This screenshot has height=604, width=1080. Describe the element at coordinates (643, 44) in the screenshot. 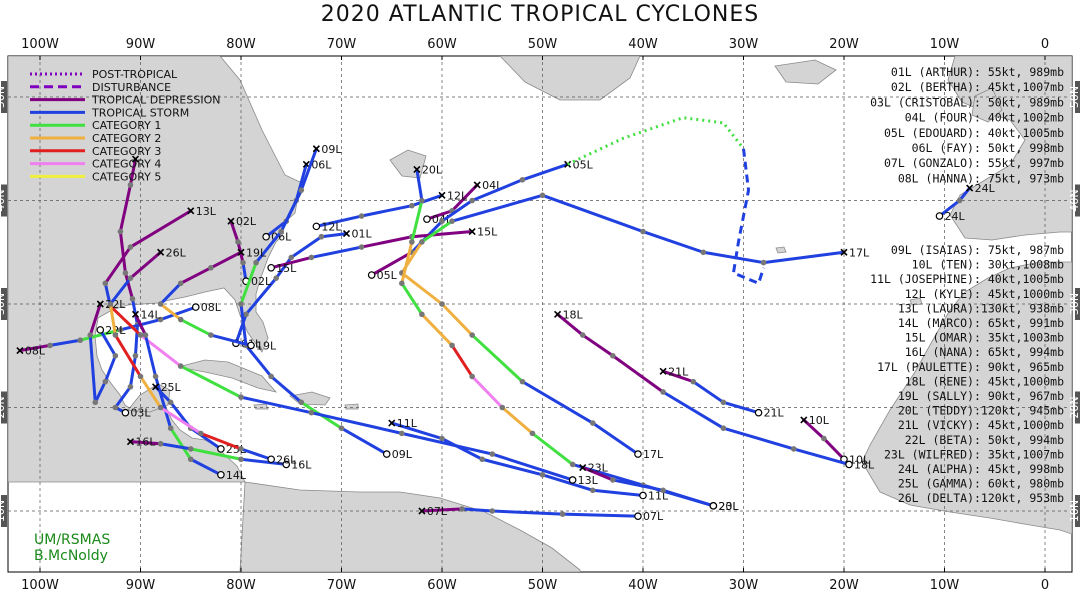

I see `lon-tick-label: 40W` at that location.